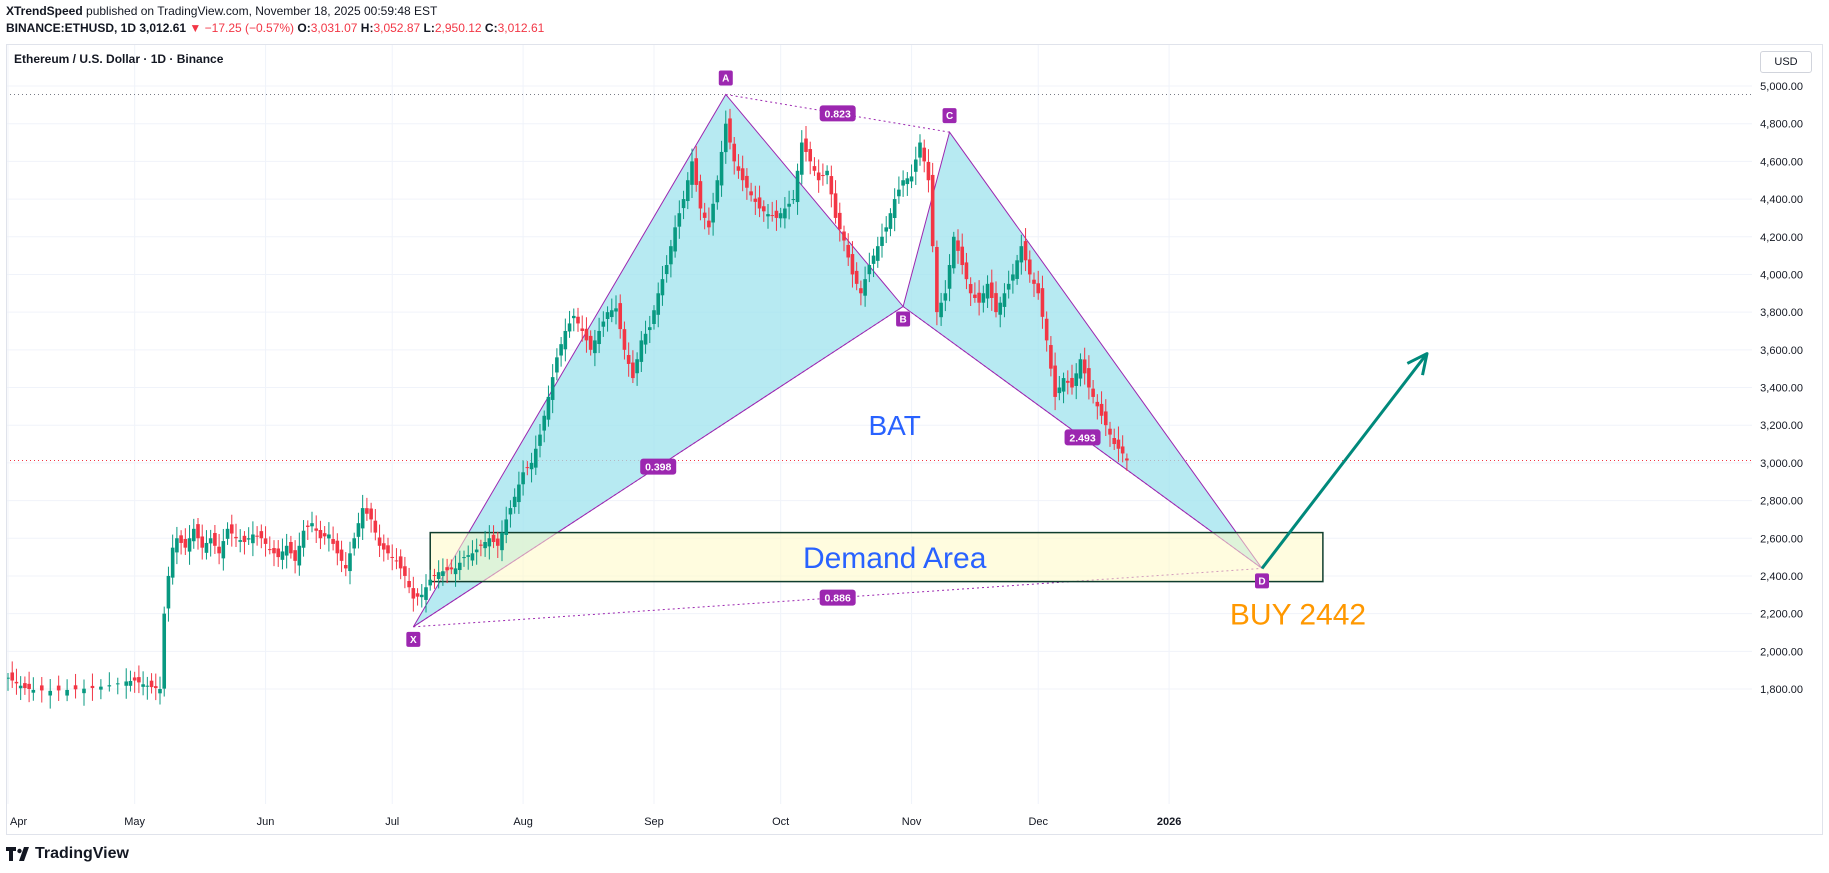 The image size is (1829, 873). I want to click on projection-arrow-head, so click(1417, 364).